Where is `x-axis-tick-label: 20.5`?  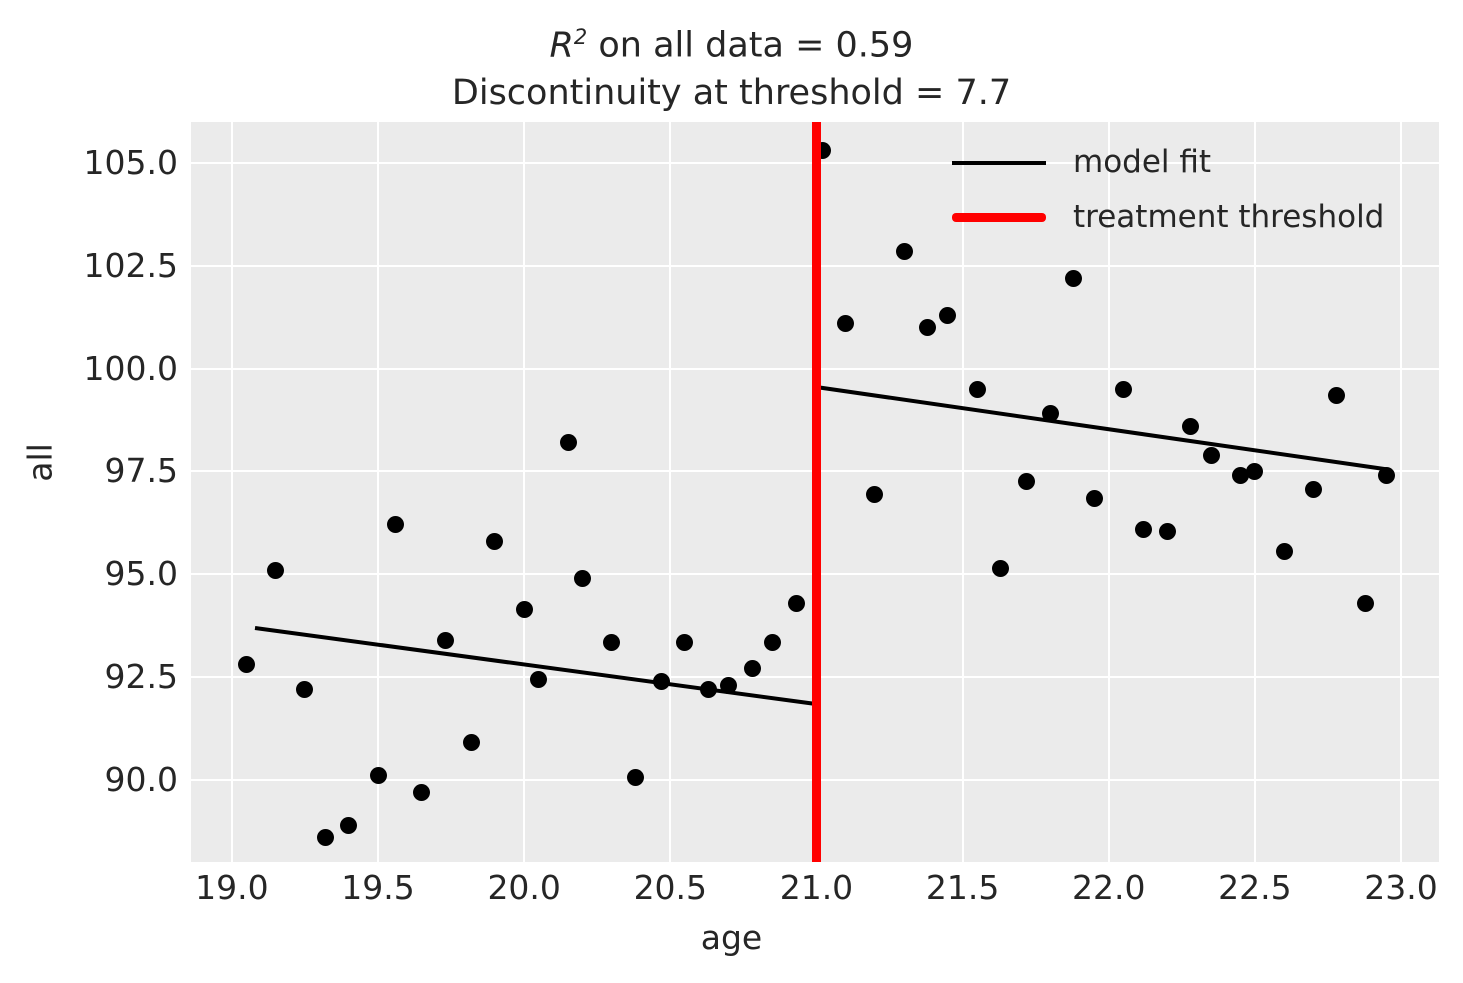 x-axis-tick-label: 20.5 is located at coordinates (670, 887).